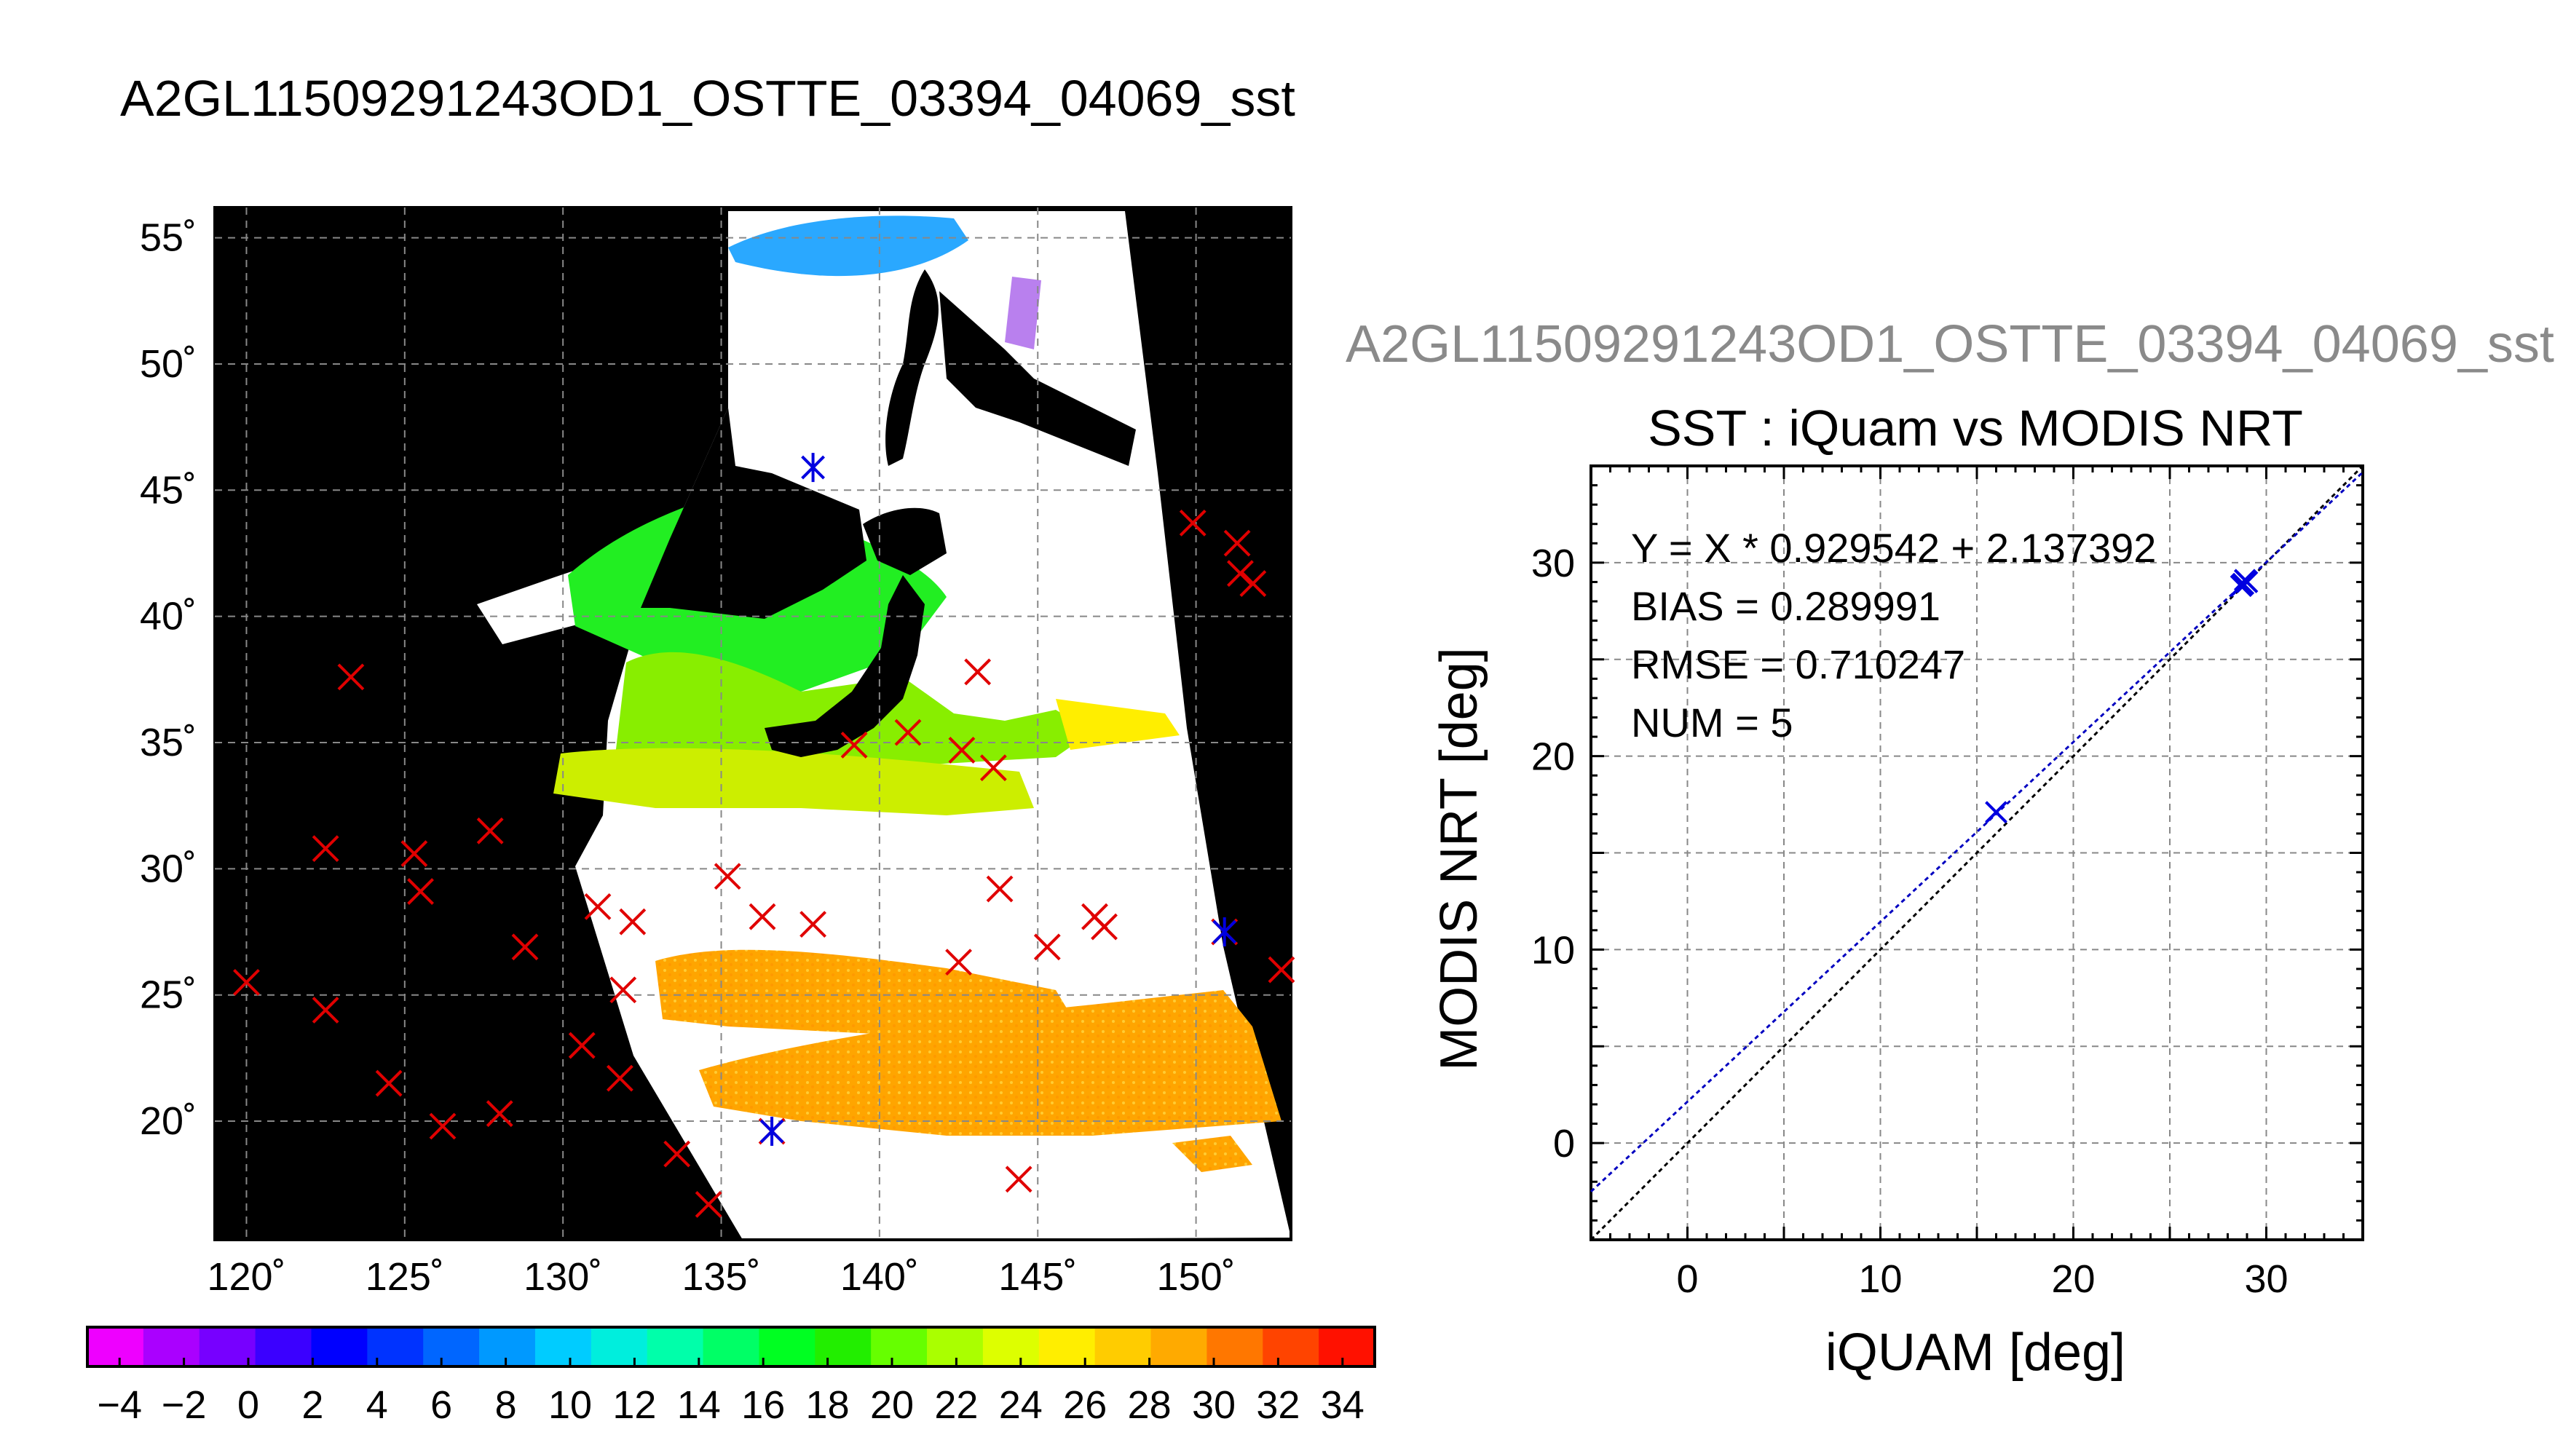  Describe the element at coordinates (1212, 1154) in the screenshot. I see `sst-patch-orange-east` at that location.